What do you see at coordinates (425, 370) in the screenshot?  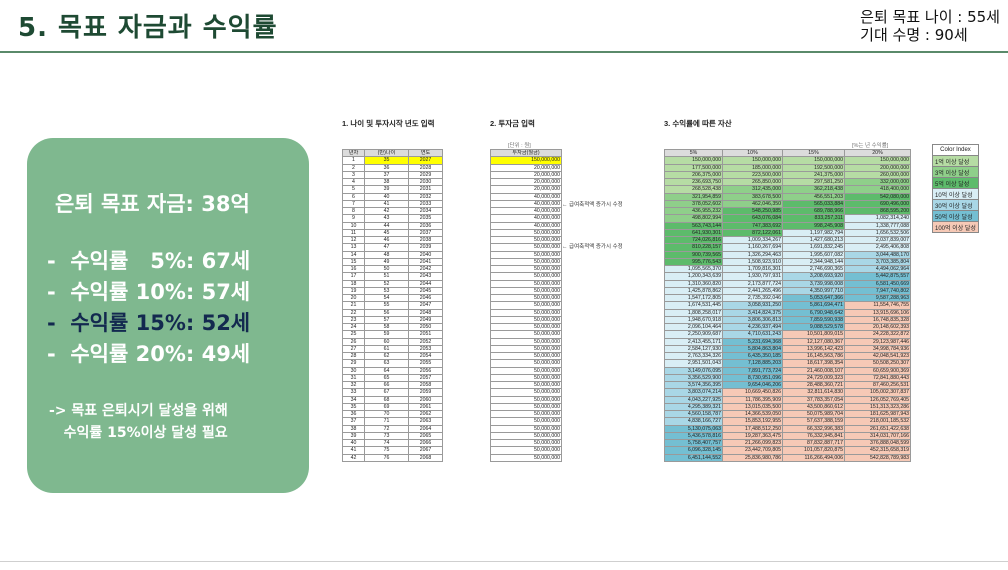 I see `cell-year: 2056` at bounding box center [425, 370].